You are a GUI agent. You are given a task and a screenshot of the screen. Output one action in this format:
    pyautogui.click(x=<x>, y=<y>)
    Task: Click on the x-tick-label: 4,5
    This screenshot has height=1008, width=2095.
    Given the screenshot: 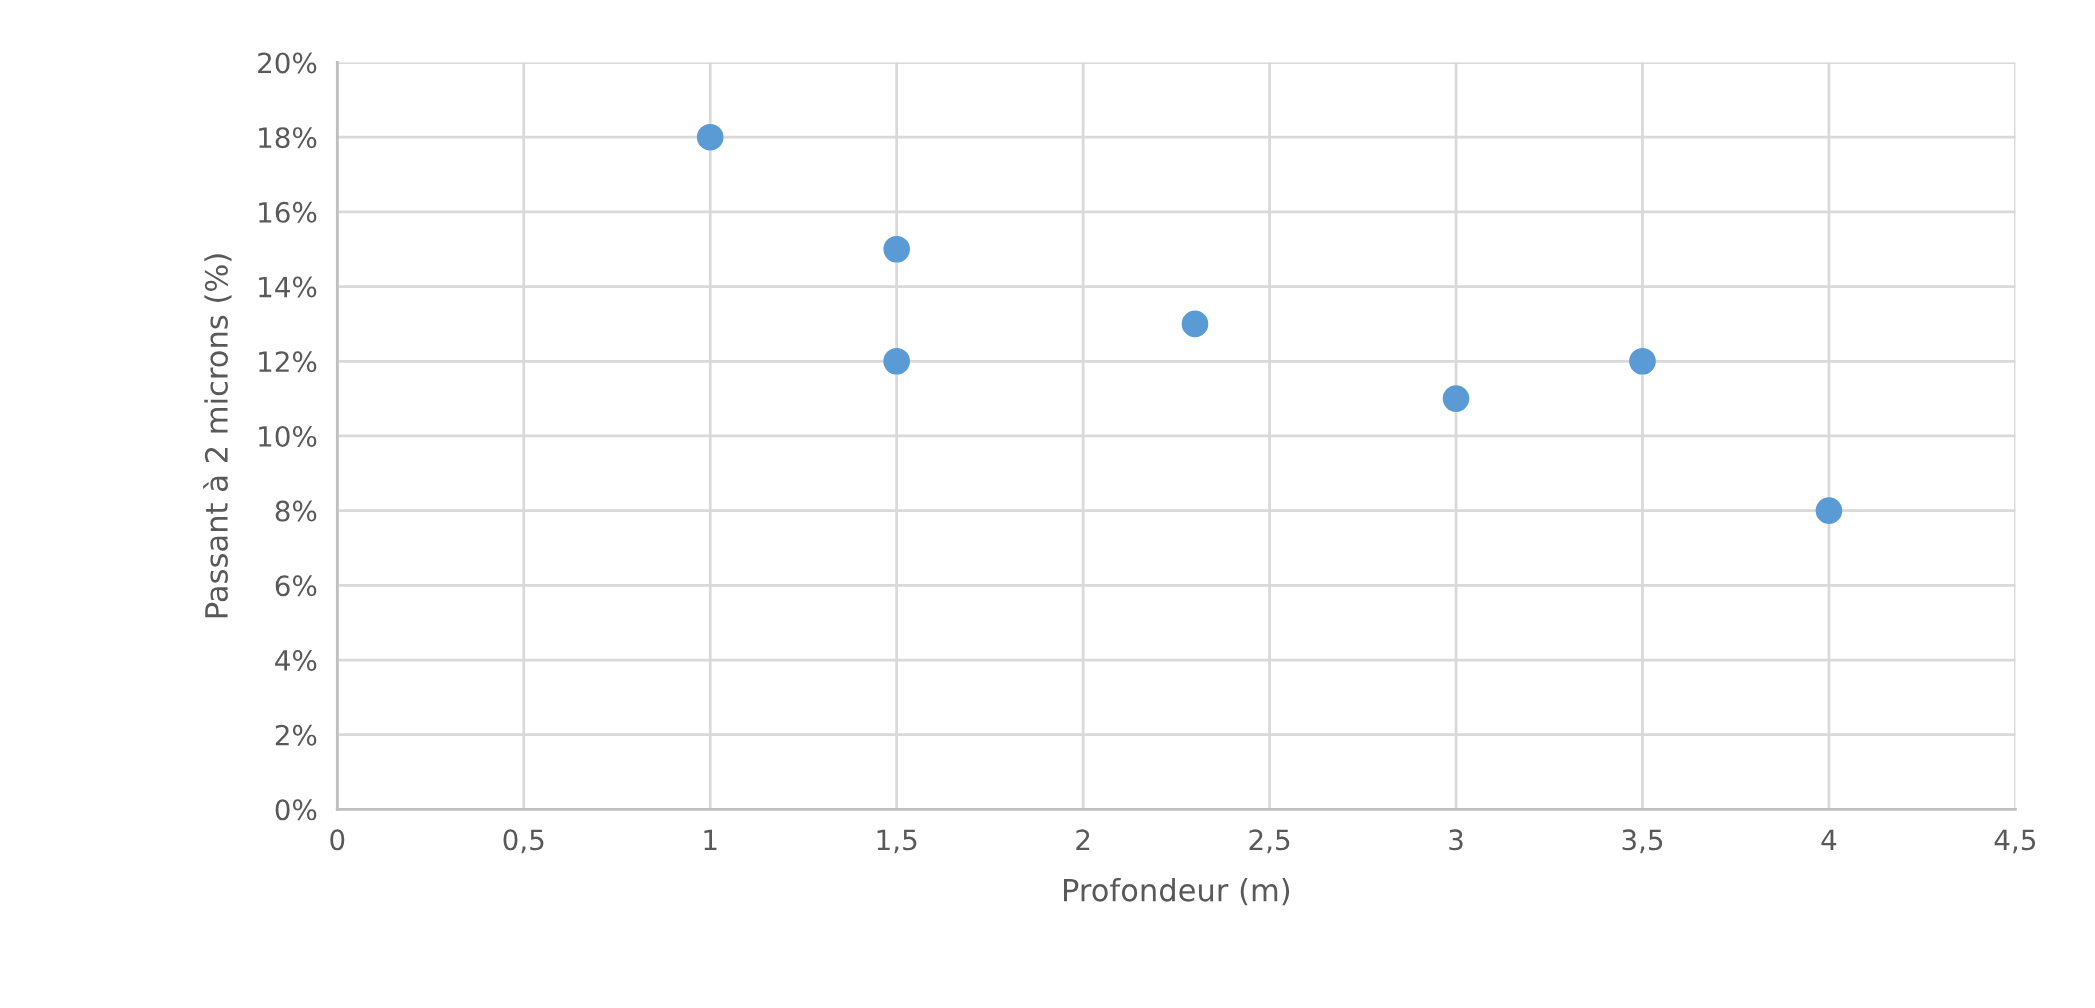 What is the action you would take?
    pyautogui.click(x=2015, y=841)
    